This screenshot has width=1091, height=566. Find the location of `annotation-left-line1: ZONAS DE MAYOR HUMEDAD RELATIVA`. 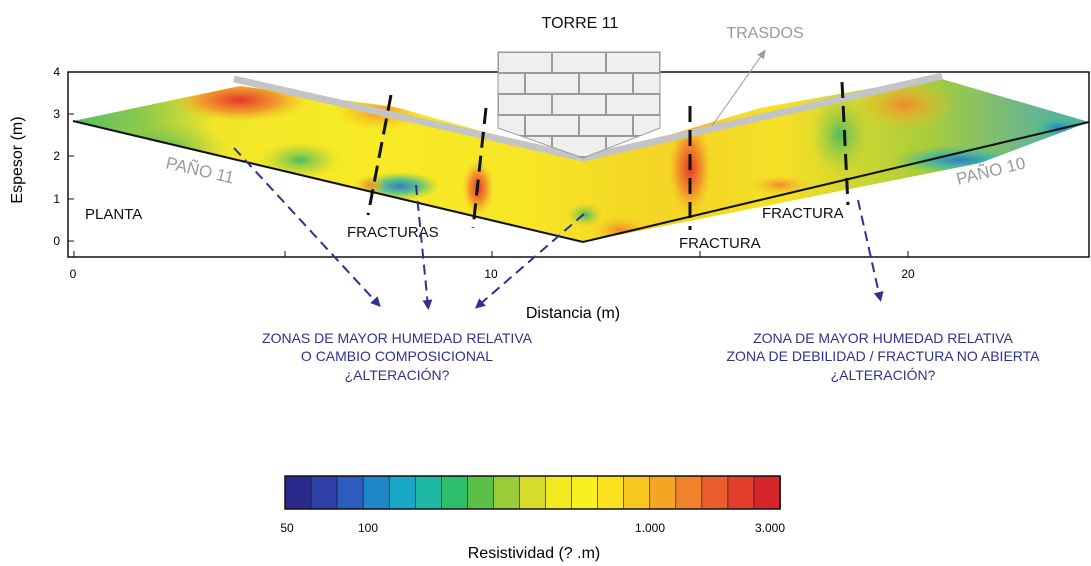

annotation-left-line1: ZONAS DE MAYOR HUMEDAD RELATIVA is located at coordinates (397, 338).